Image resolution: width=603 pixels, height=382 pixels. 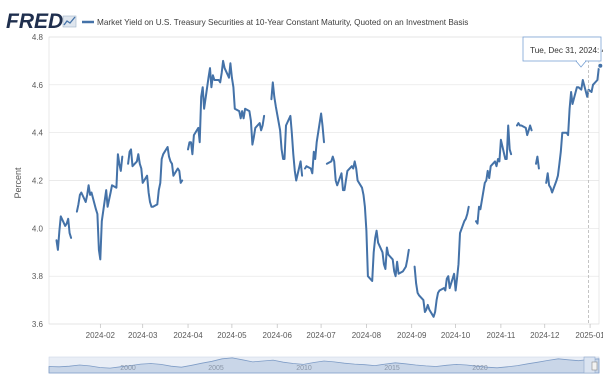 What do you see at coordinates (69, 21) in the screenshot?
I see `fred-logo-graph-icon` at bounding box center [69, 21].